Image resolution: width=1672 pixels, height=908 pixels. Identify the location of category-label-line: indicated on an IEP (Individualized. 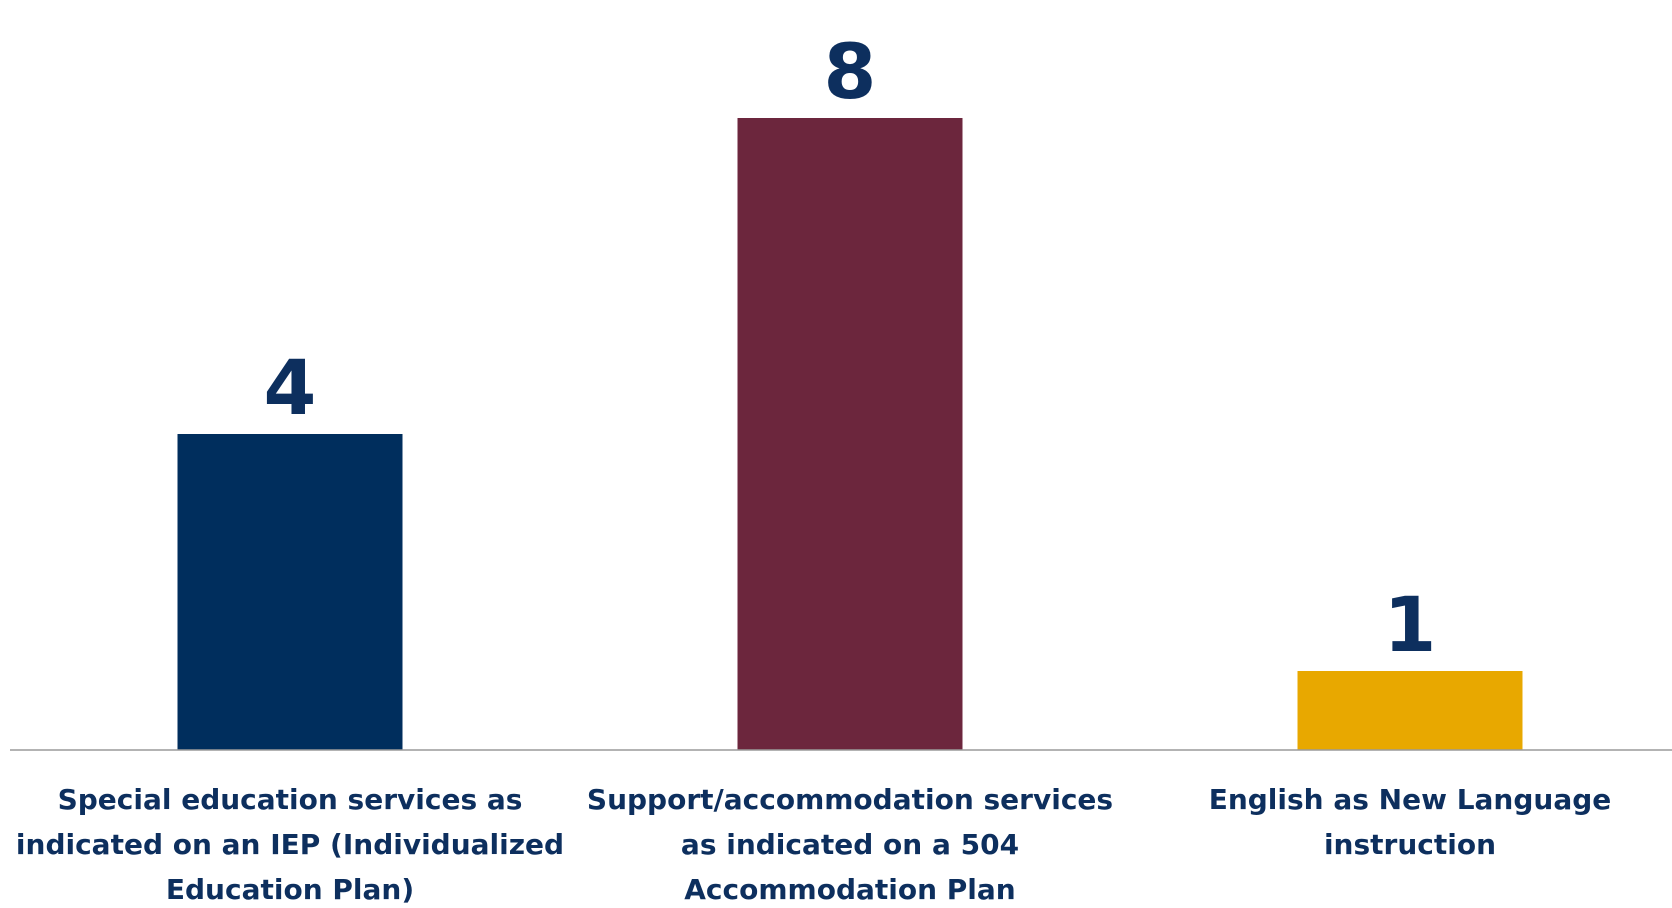
(290, 844).